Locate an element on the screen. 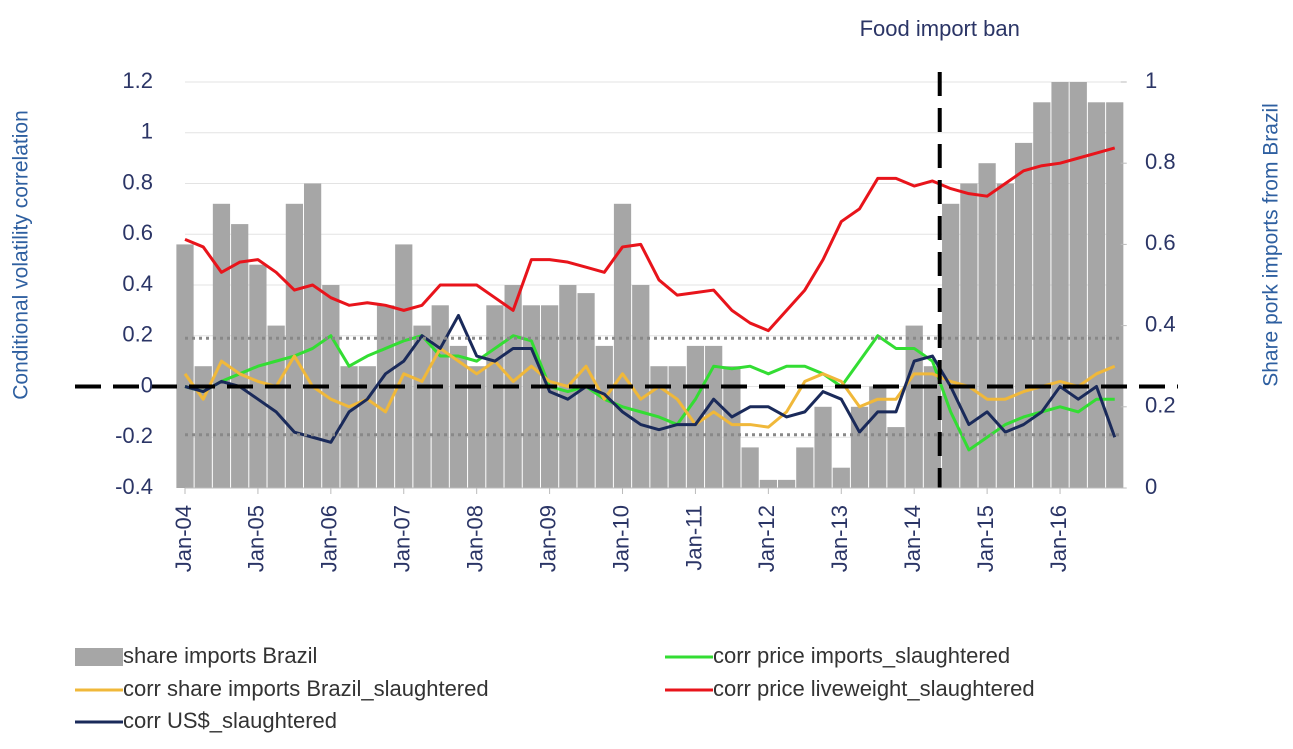 Image resolution: width=1293 pixels, height=749 pixels. y2-tick-label: 0.6 is located at coordinates (1160, 242).